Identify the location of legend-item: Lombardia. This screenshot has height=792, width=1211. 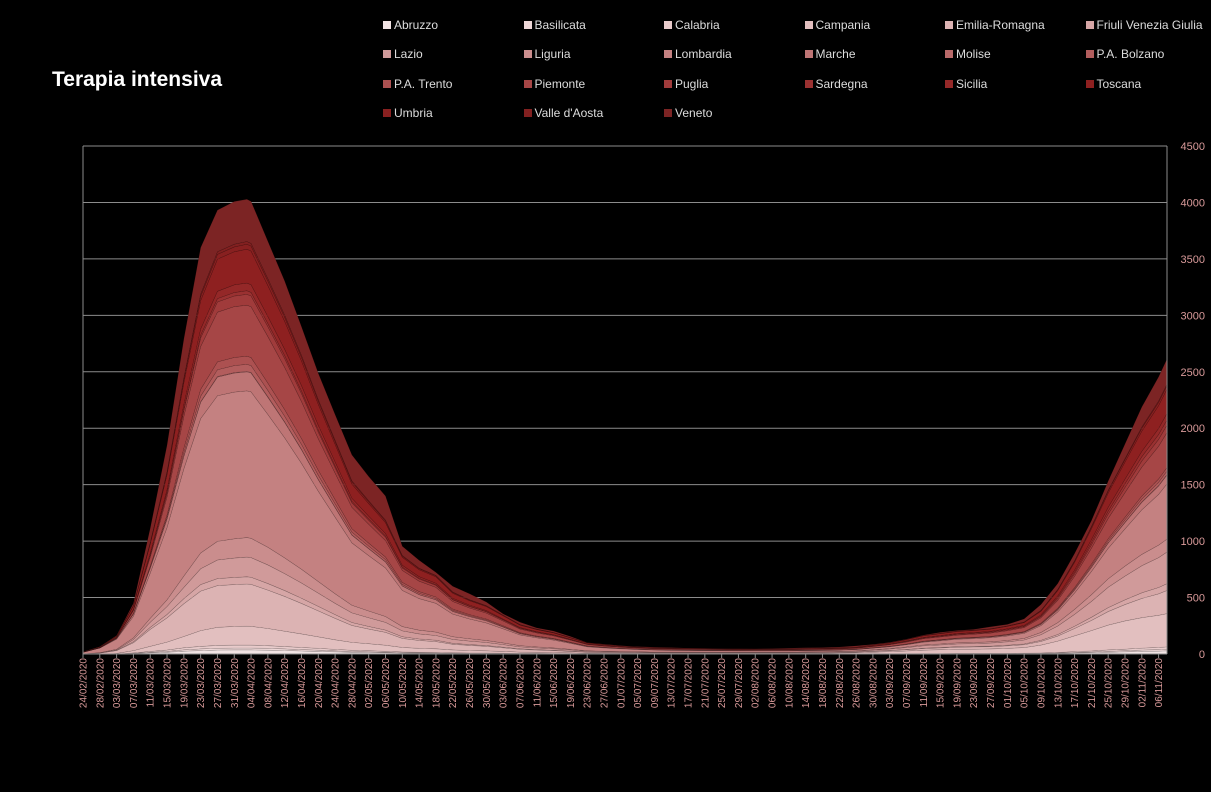
(698, 54).